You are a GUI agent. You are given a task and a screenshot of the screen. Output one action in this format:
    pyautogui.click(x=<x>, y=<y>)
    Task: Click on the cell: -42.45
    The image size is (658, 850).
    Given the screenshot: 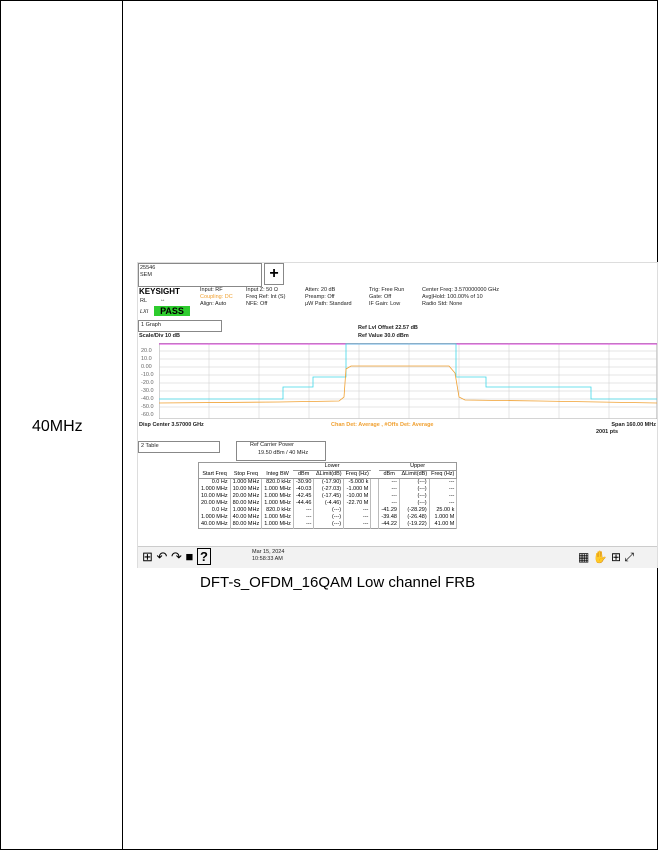 What is the action you would take?
    pyautogui.click(x=304, y=496)
    